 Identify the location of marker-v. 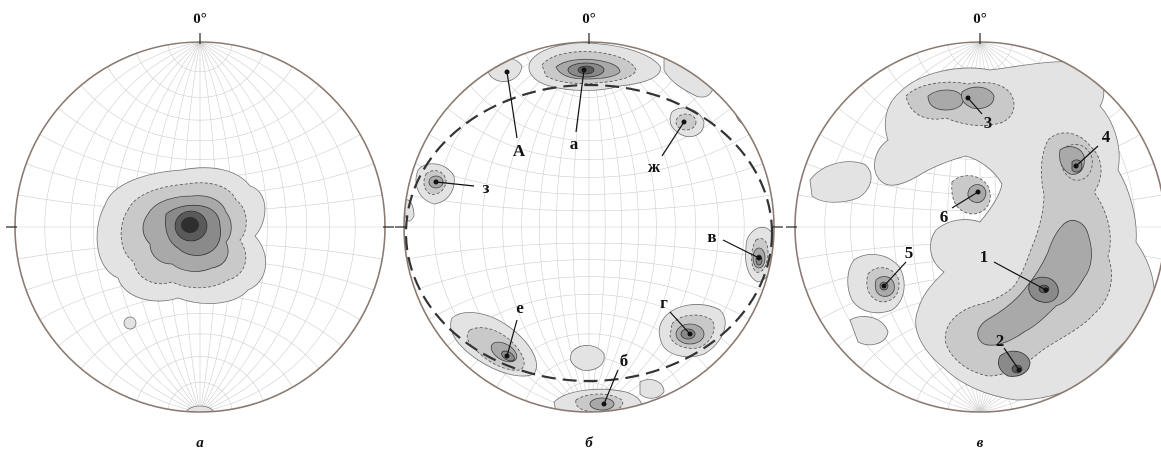
(759, 258).